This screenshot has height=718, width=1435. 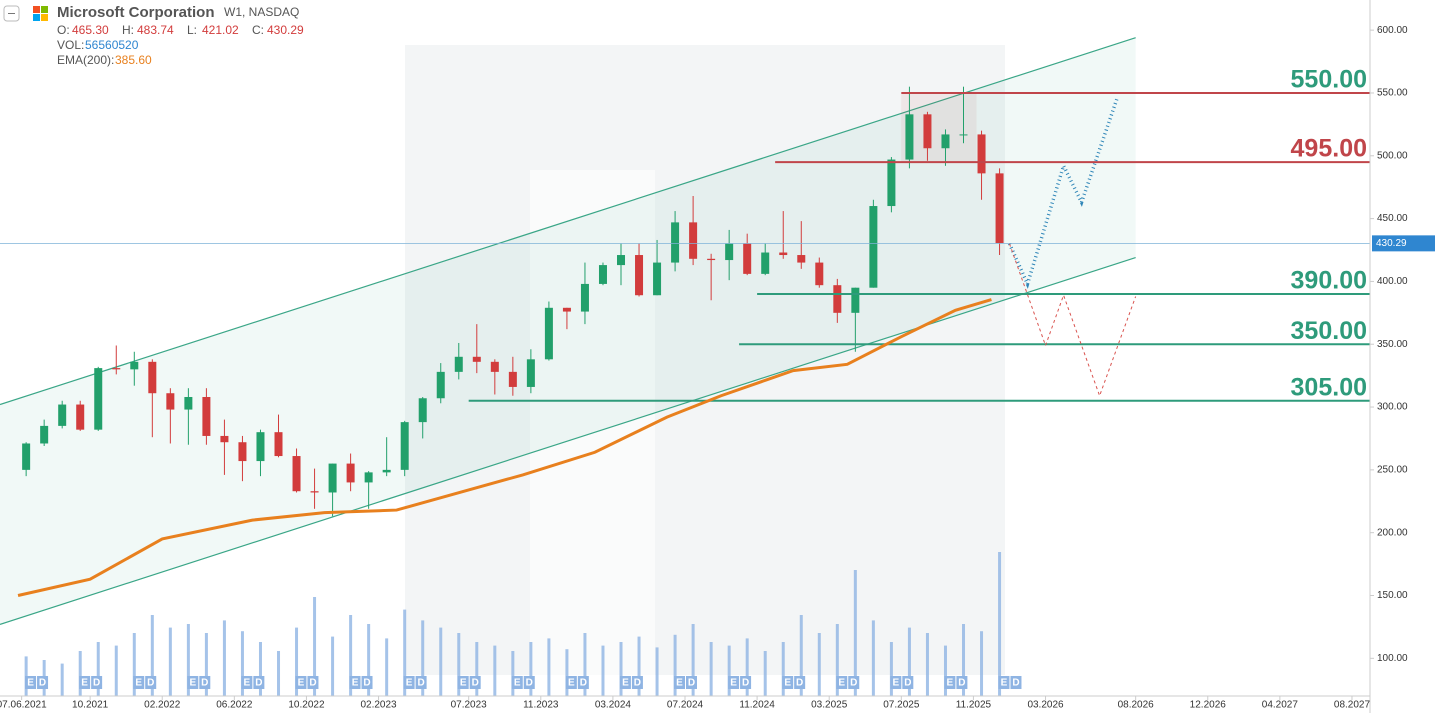 I want to click on x-tick-label: 08.2027, so click(x=1352, y=705).